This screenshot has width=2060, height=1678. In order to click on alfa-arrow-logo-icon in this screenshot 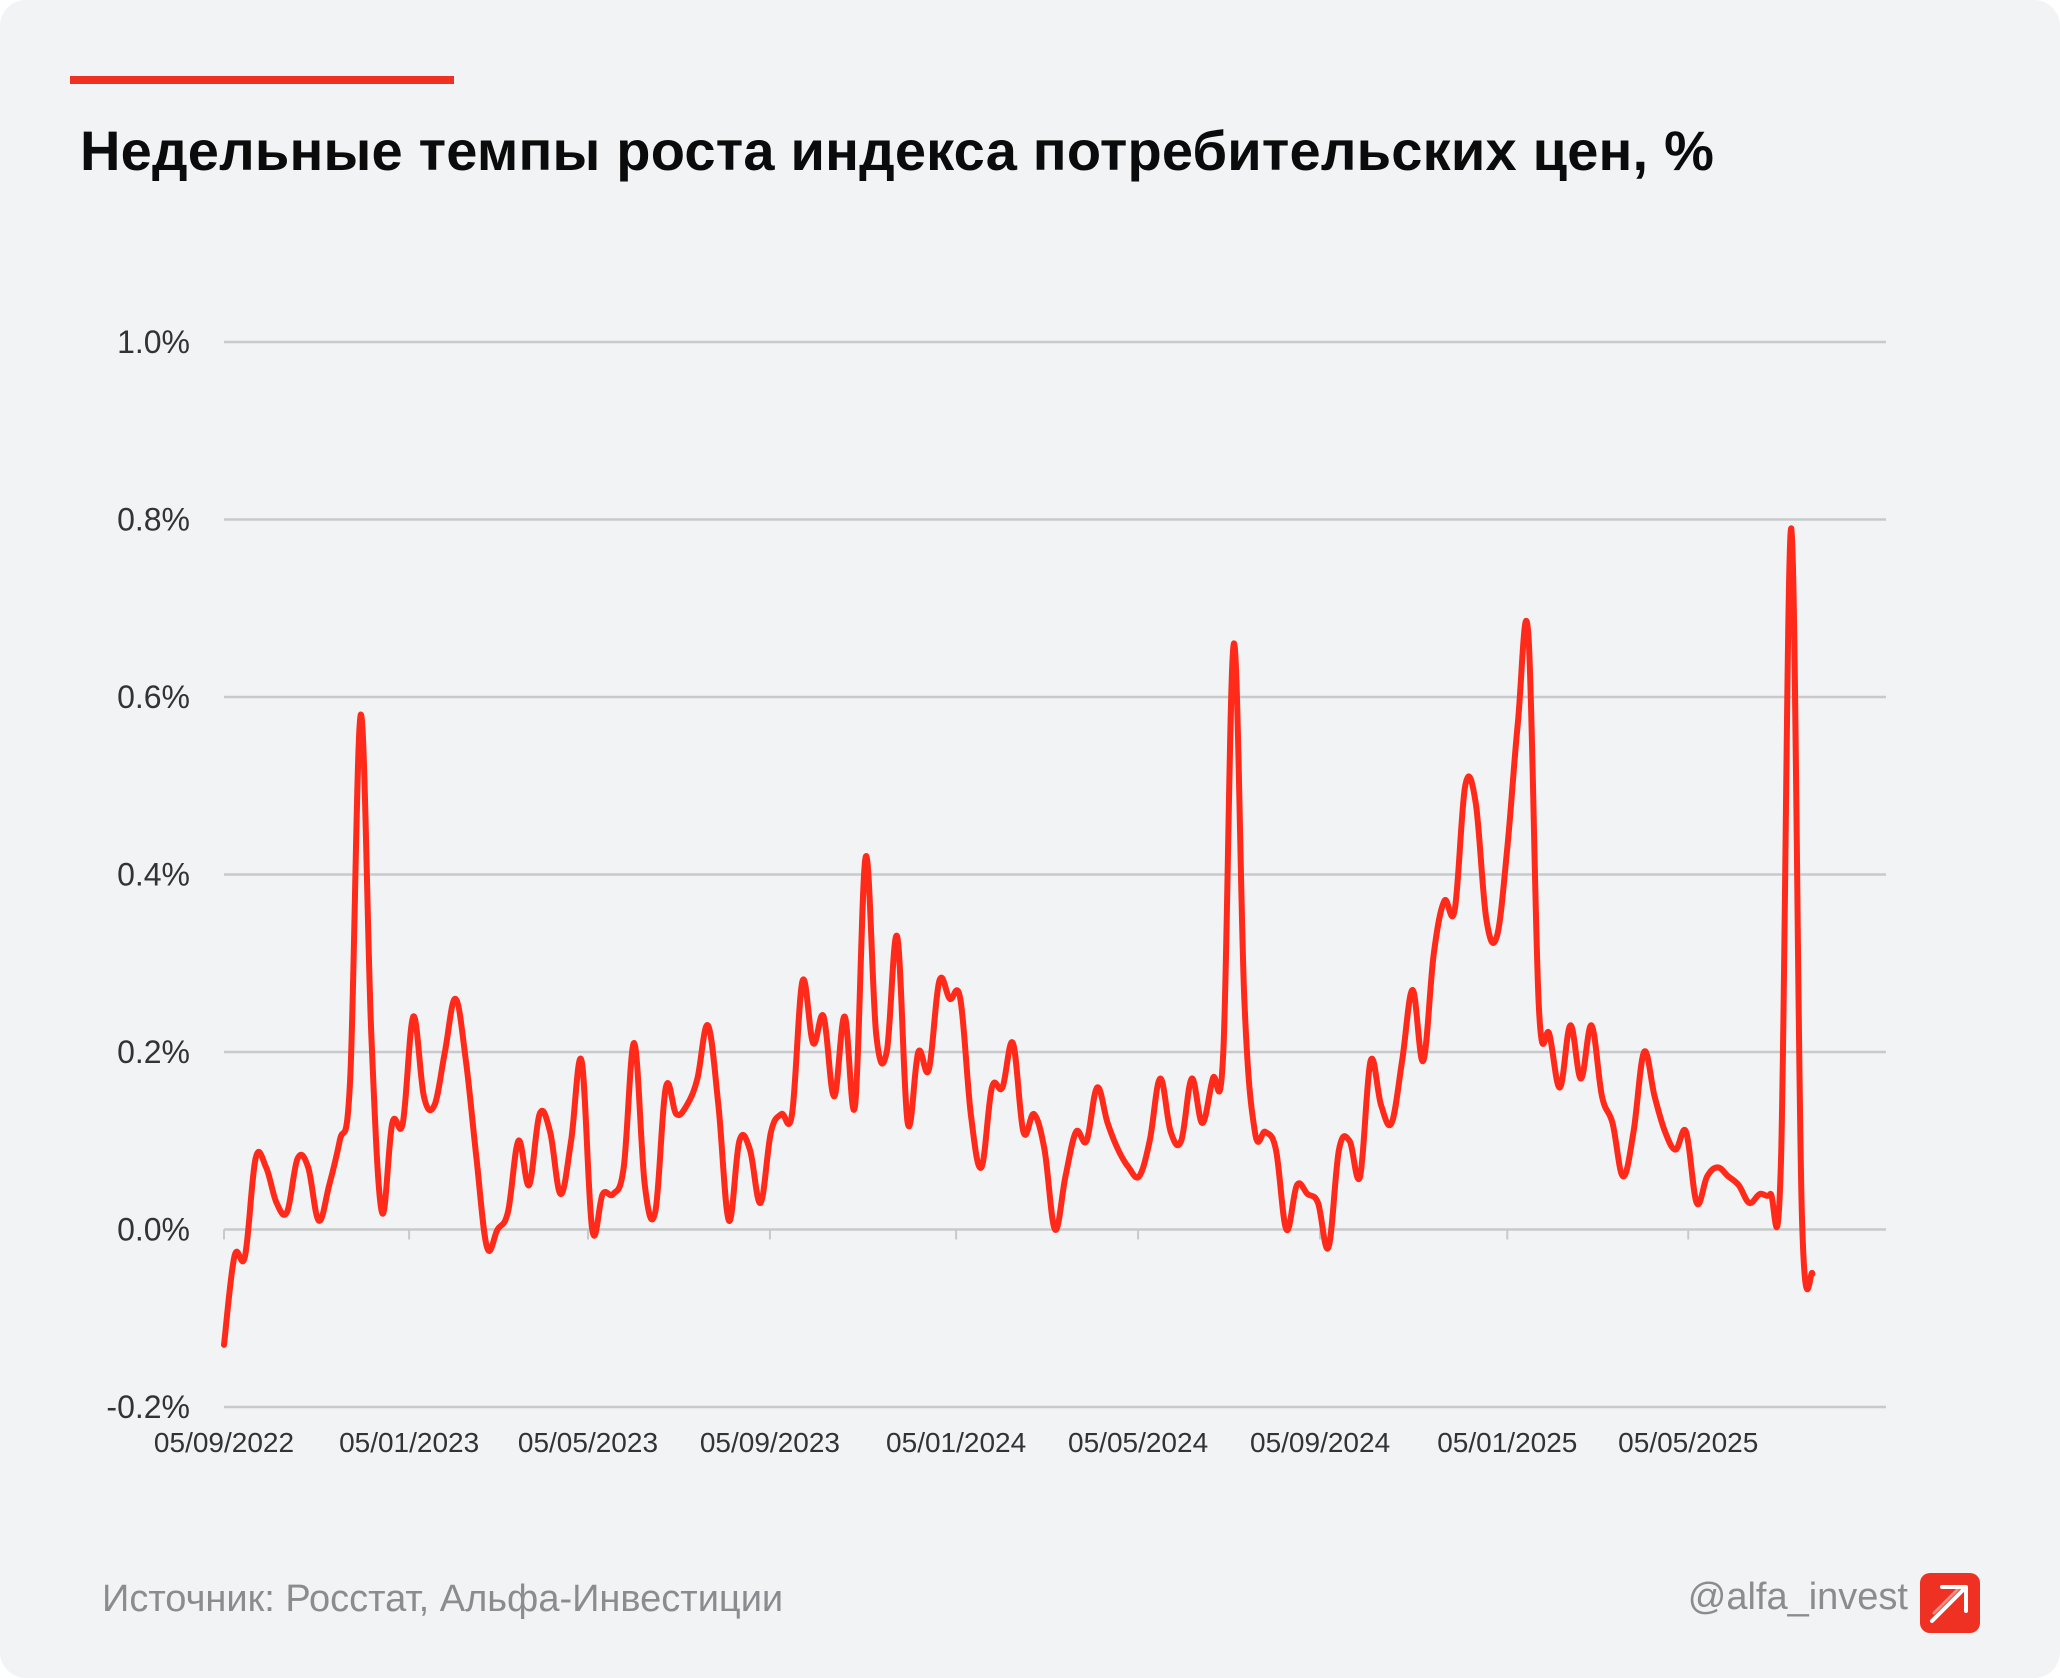, I will do `click(1950, 1603)`.